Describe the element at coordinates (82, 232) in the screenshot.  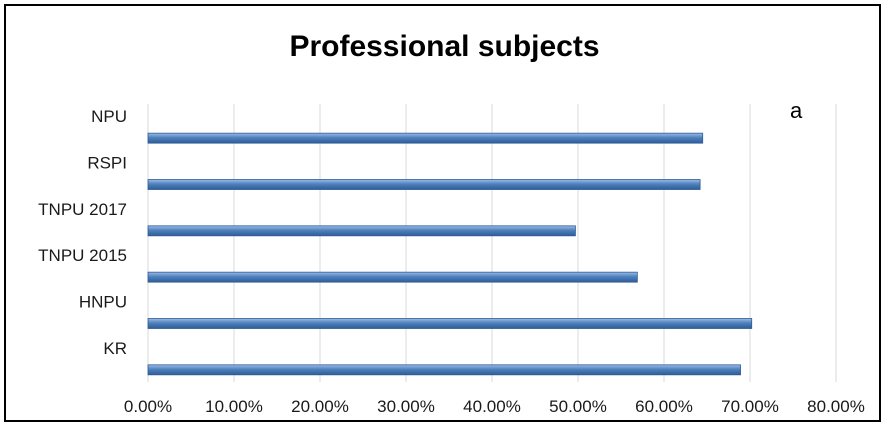
I see `category-labels: NPU RSPI TNPU 2017 TNPU 2015 HNPU KR` at that location.